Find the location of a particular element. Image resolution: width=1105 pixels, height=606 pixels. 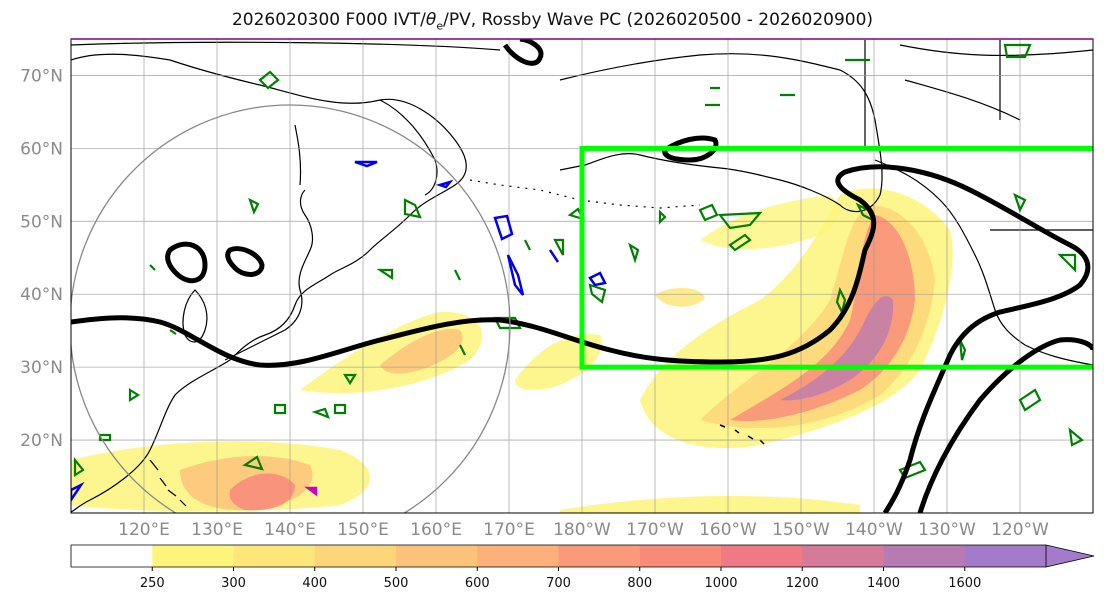

ivt-tropical-core is located at coordinates (262, 492).